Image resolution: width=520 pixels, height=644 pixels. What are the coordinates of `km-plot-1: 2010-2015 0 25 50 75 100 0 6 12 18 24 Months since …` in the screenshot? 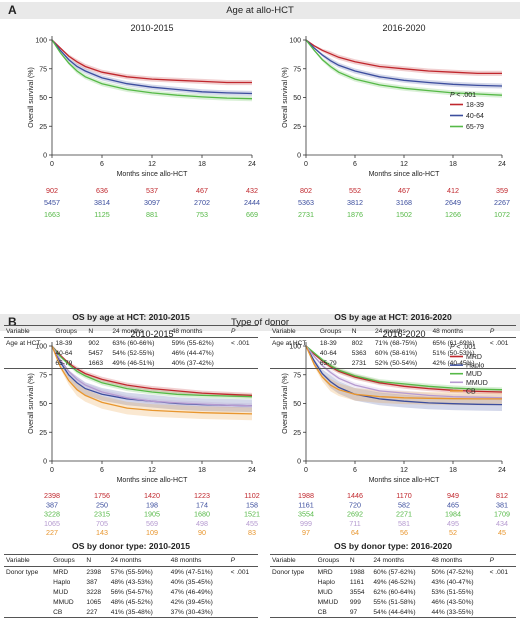 It's located at (144, 121).